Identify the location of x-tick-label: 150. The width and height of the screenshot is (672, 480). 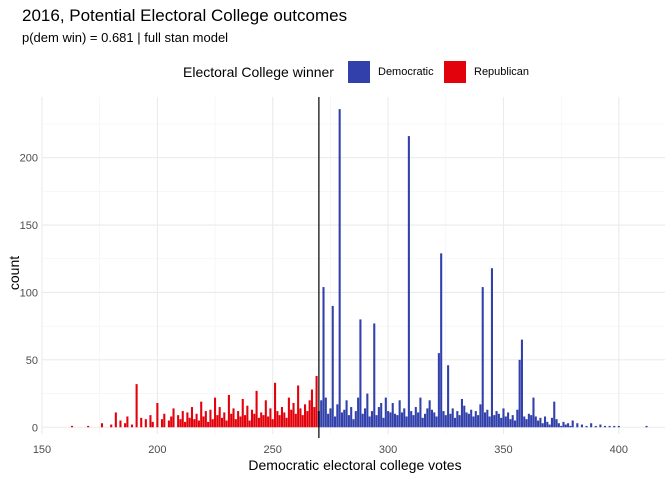
(42, 450).